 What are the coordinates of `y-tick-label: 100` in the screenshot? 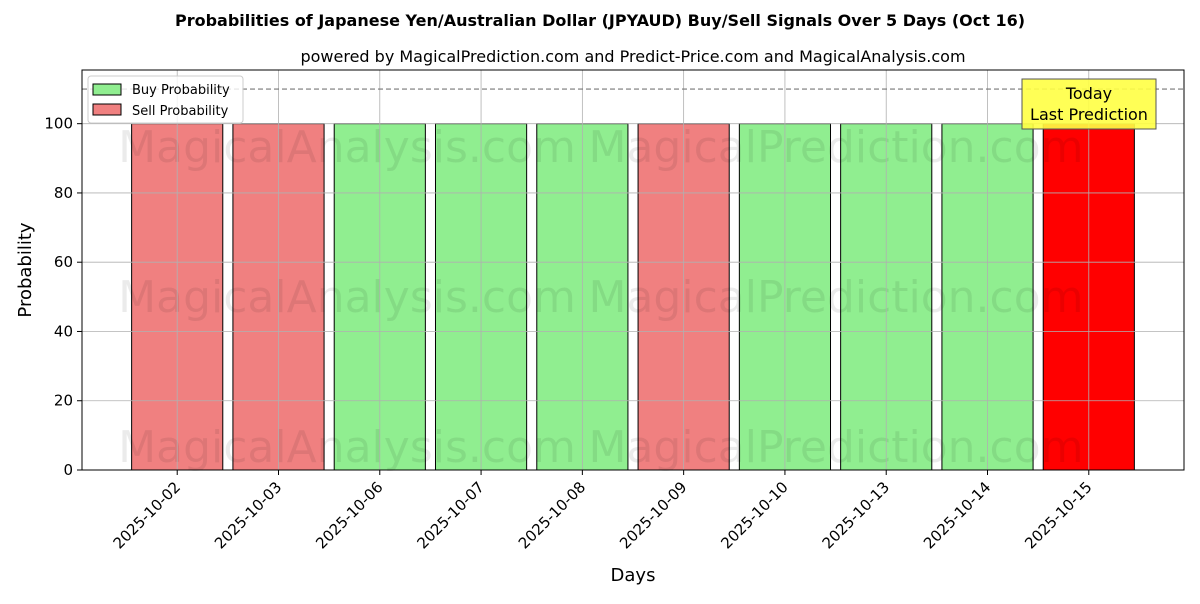 It's located at (58, 124).